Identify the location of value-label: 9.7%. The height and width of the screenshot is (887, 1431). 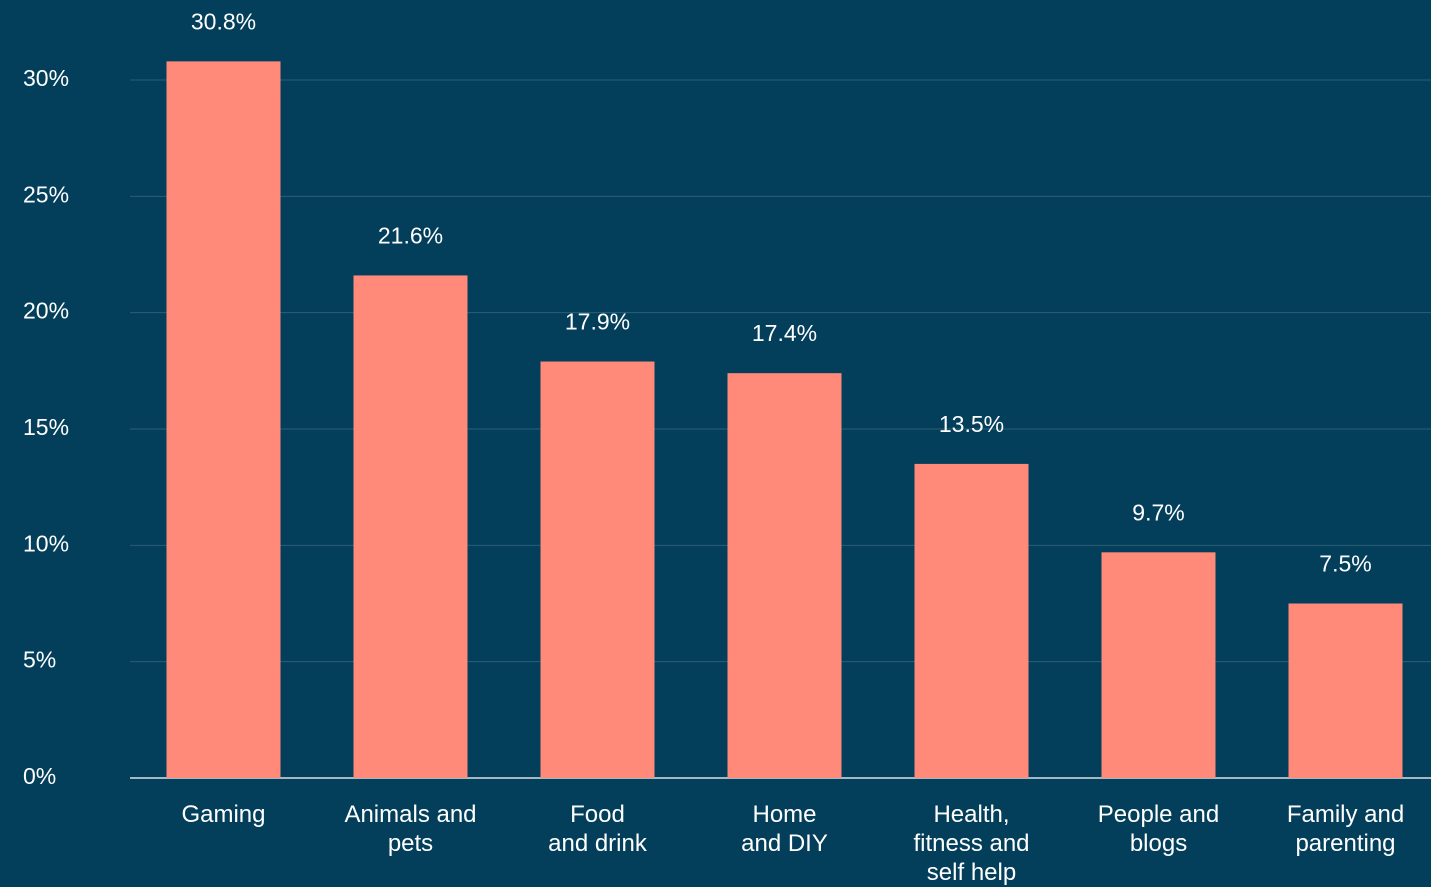
(1158, 512).